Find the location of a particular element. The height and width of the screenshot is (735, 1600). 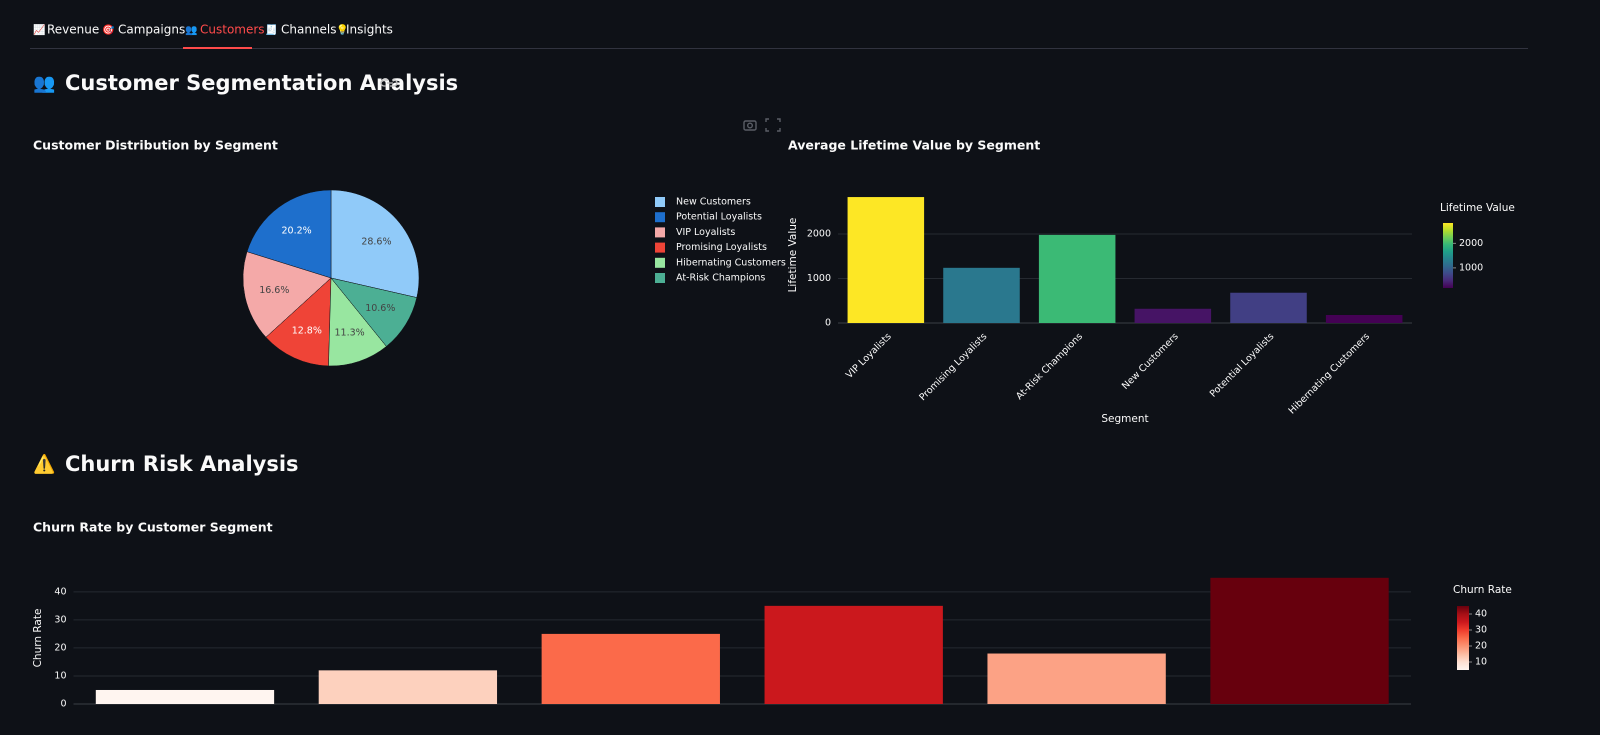

section-title: Customer Segmentation Analysis is located at coordinates (261, 83).